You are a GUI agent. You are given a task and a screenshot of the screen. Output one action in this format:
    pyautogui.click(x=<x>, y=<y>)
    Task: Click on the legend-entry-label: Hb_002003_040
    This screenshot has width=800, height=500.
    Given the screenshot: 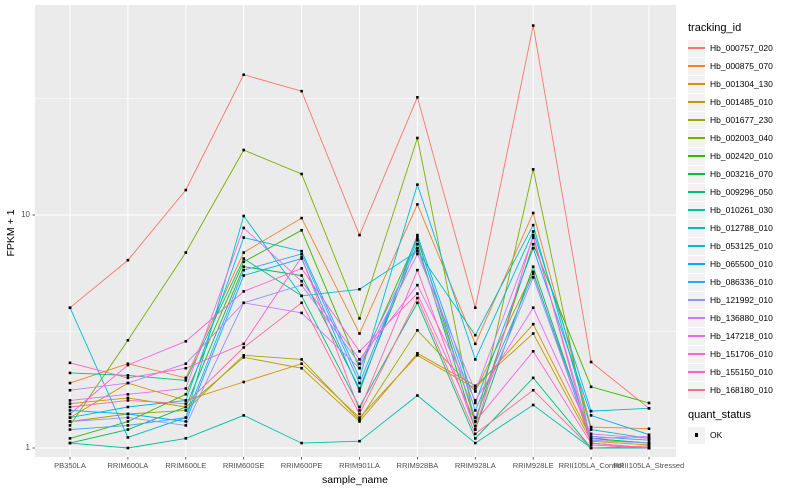 What is the action you would take?
    pyautogui.click(x=741, y=138)
    